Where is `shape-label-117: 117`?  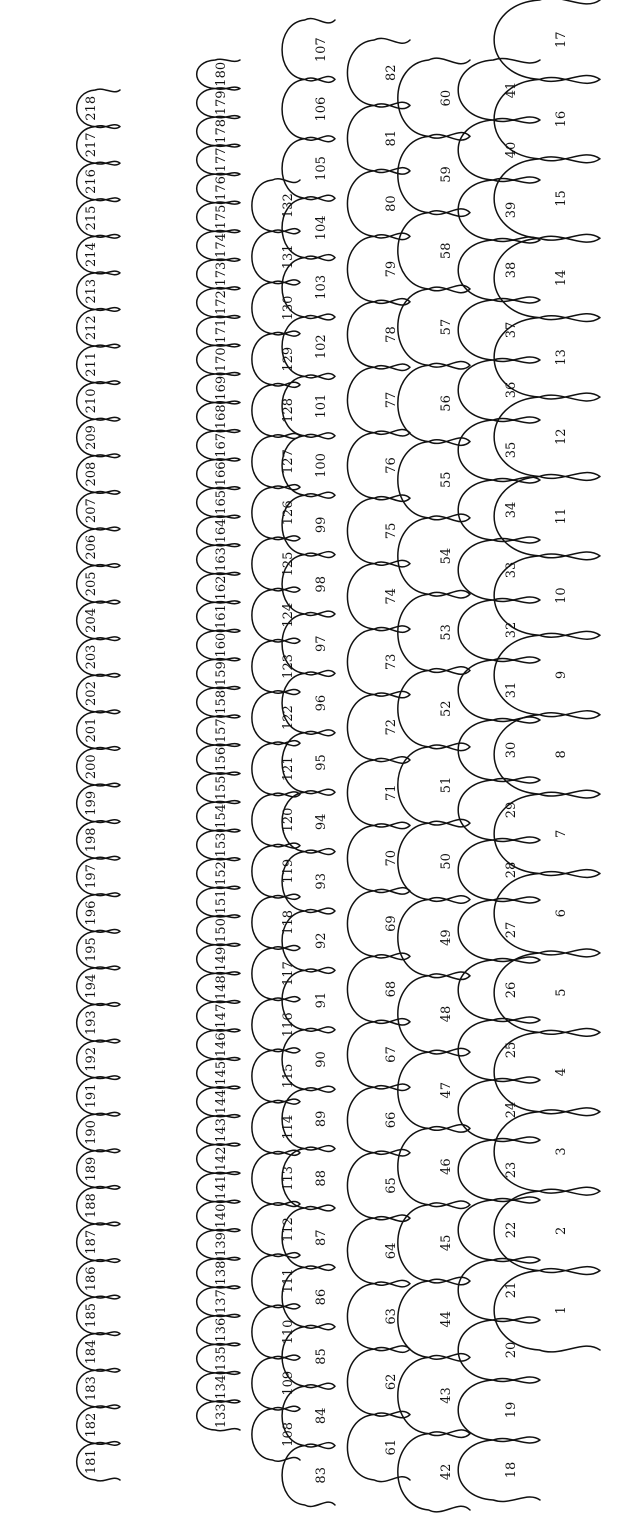
shape-label-117: 117 is located at coordinates (288, 973).